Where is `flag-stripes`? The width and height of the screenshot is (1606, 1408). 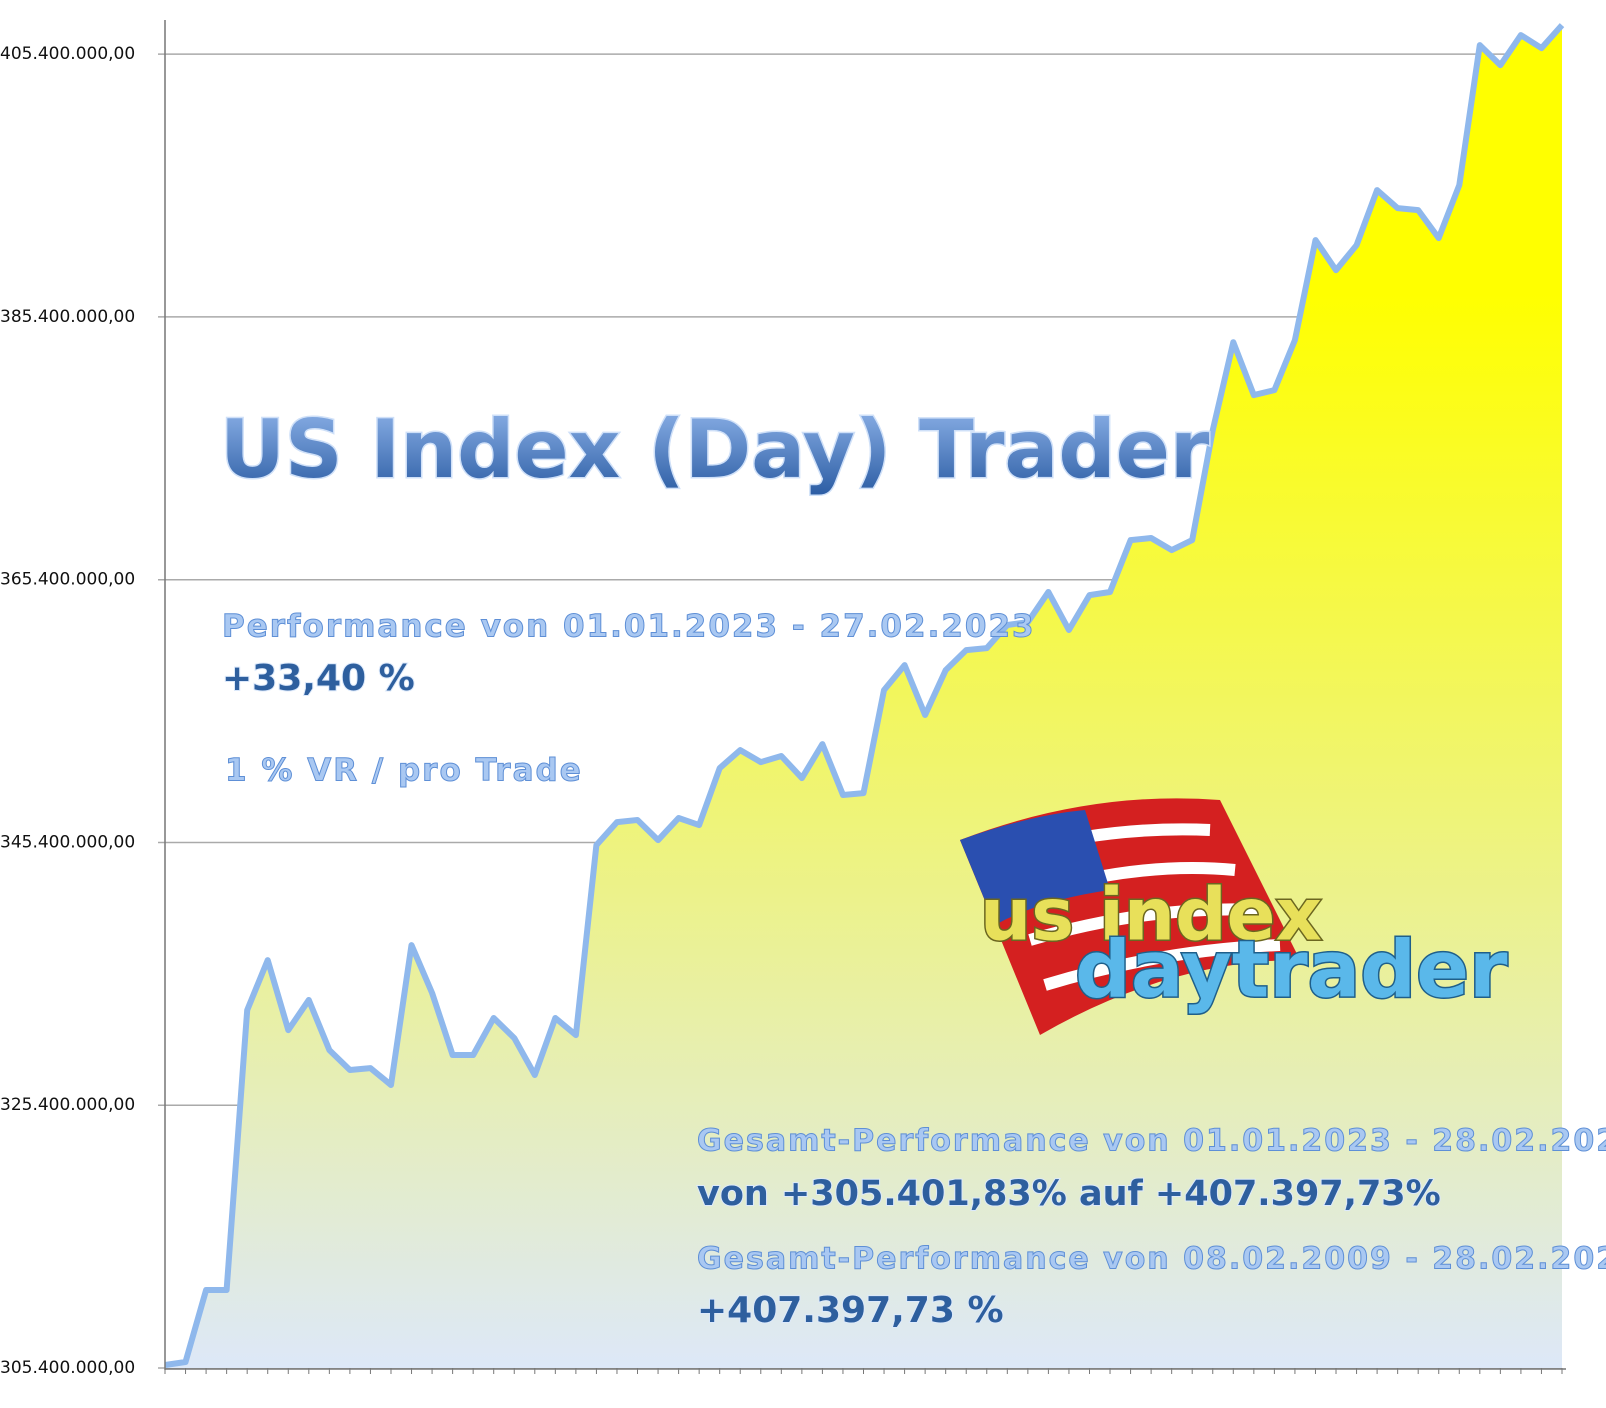 flag-stripes is located at coordinates (1132, 907).